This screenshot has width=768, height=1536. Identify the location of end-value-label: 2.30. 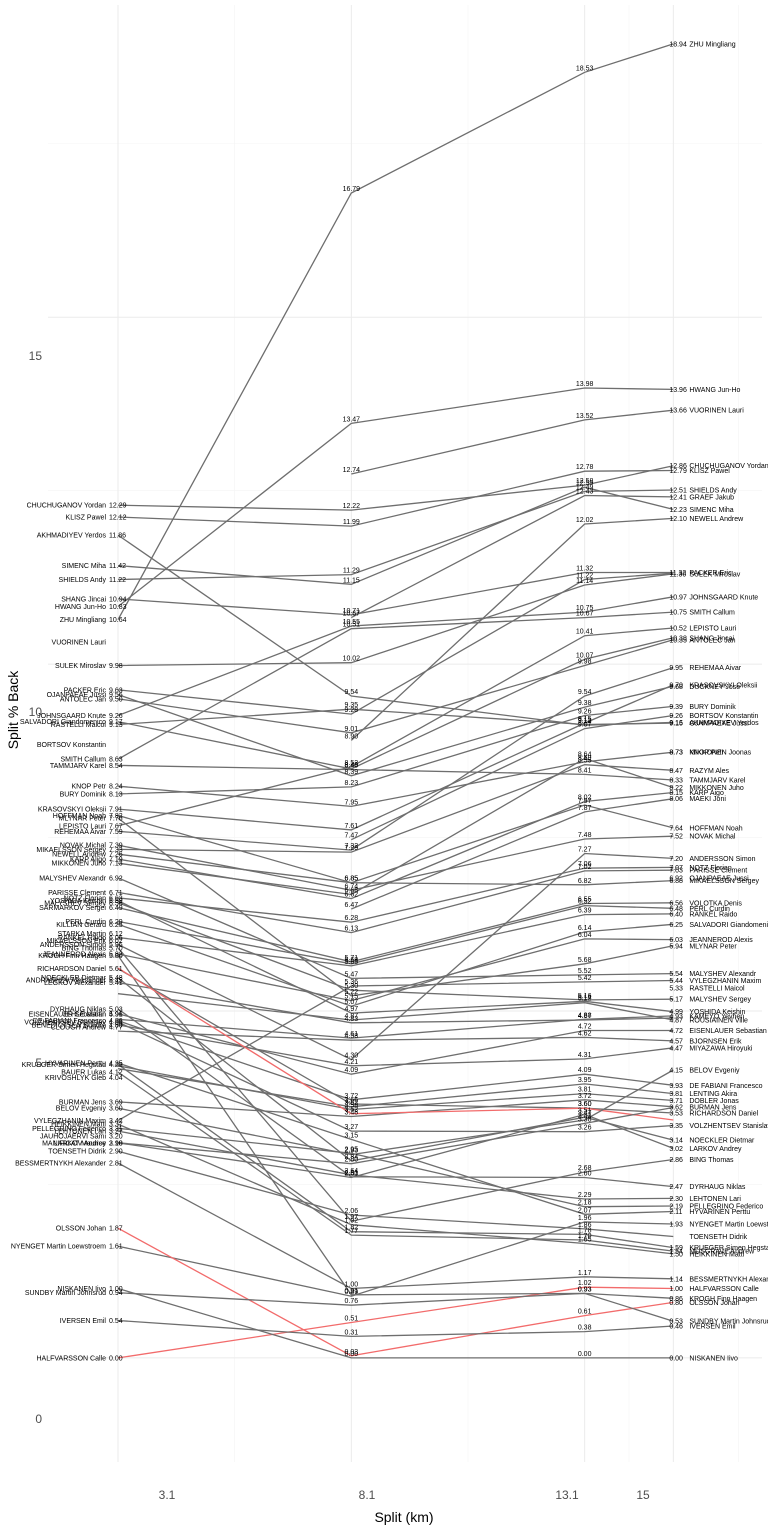
(676, 1199).